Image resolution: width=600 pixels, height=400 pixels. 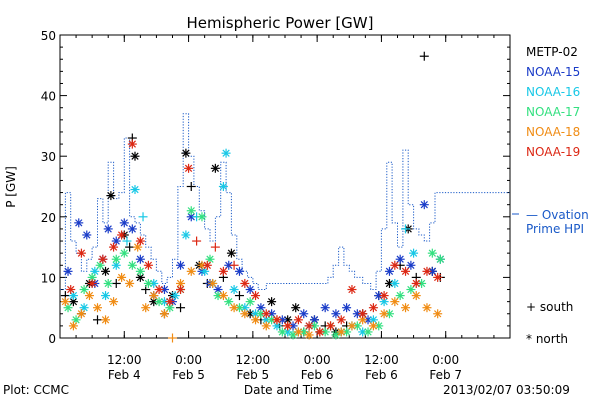 What do you see at coordinates (549, 307) in the screenshot?
I see `south-marker-legend: + south` at bounding box center [549, 307].